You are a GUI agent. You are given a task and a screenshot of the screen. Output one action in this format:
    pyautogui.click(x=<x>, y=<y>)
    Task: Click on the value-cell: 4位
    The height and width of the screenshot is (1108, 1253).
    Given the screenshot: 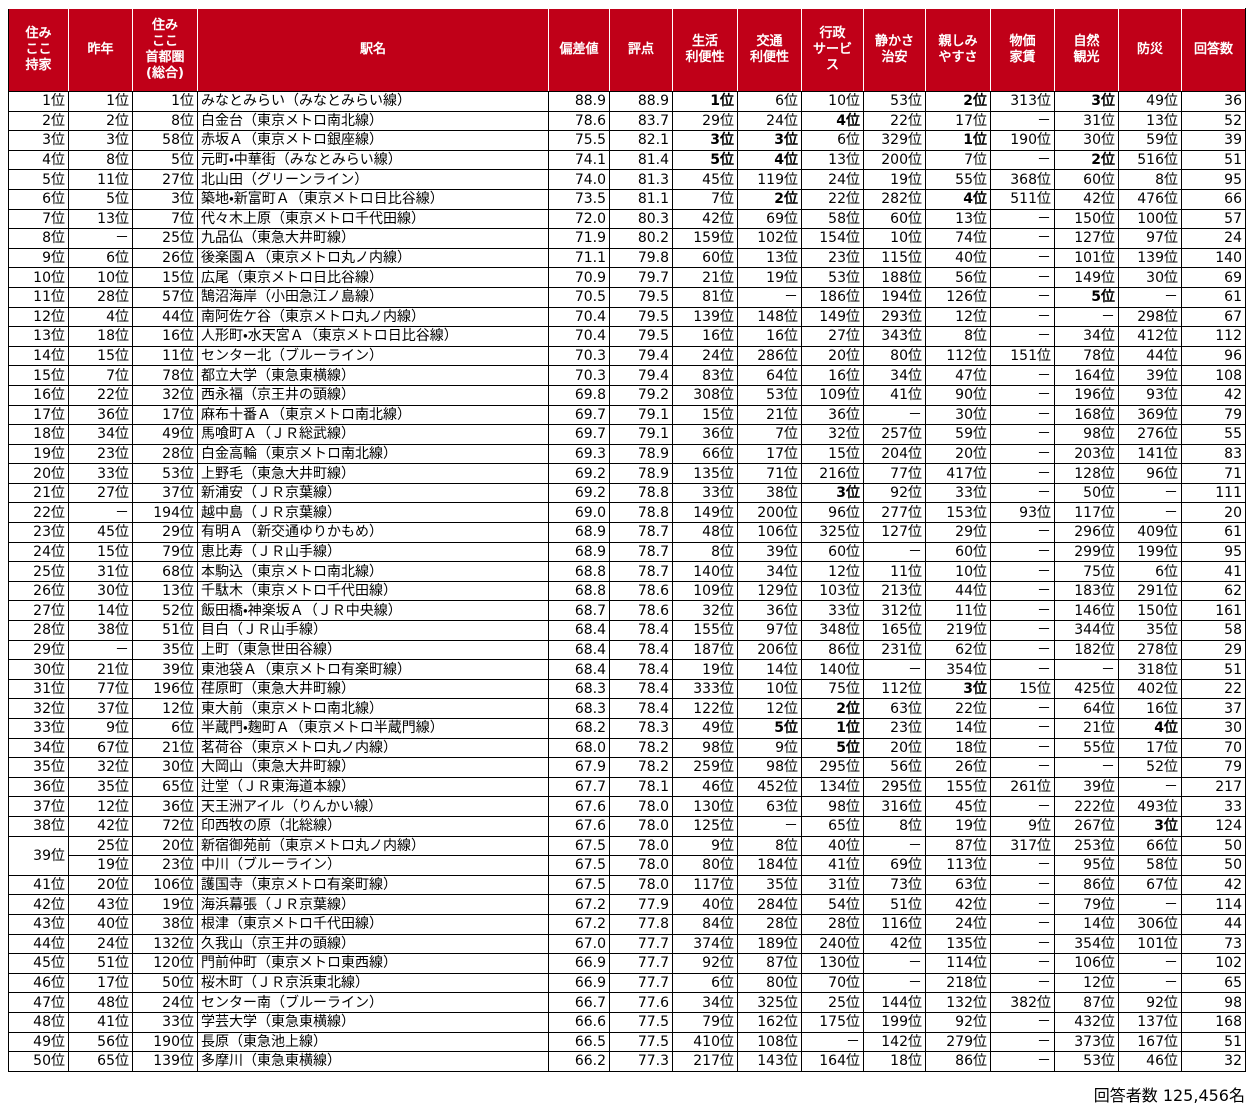 What is the action you would take?
    pyautogui.click(x=38, y=160)
    